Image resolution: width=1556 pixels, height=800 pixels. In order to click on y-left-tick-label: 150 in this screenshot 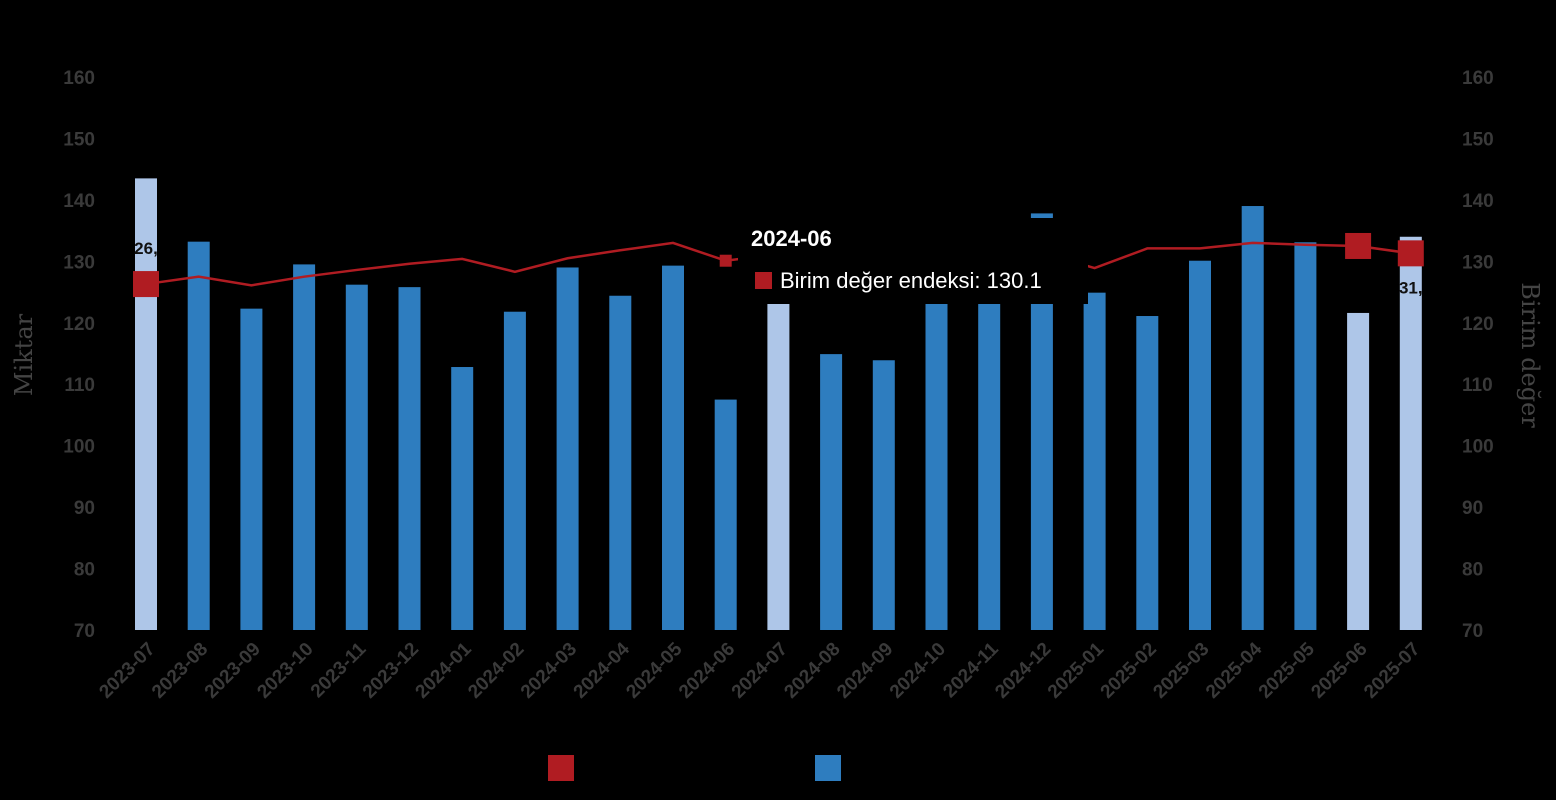, I will do `click(79, 139)`.